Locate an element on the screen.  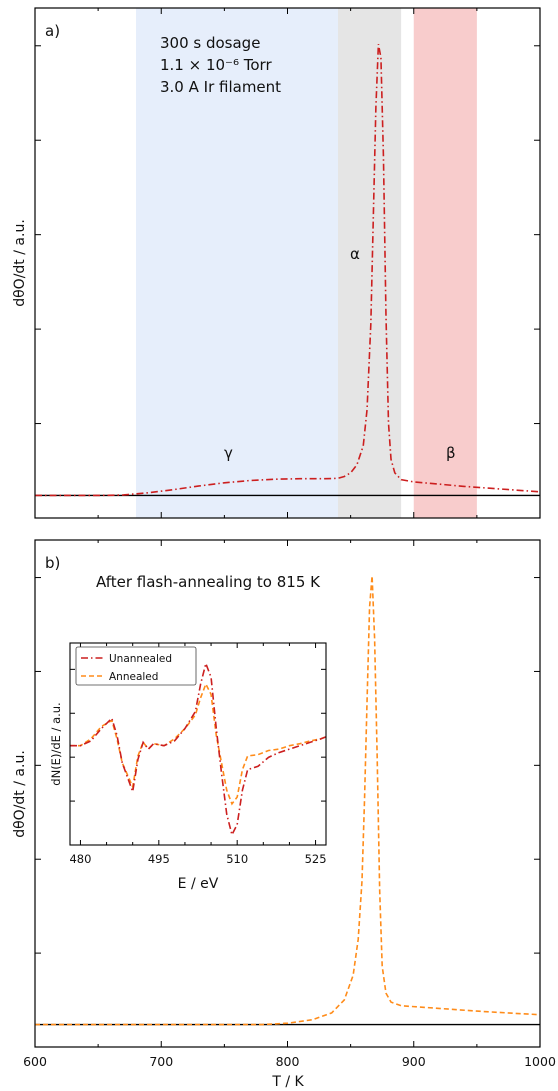
a-annotation-pressure: 1.1 × 10⁻⁶ Torr is located at coordinates (216, 65).